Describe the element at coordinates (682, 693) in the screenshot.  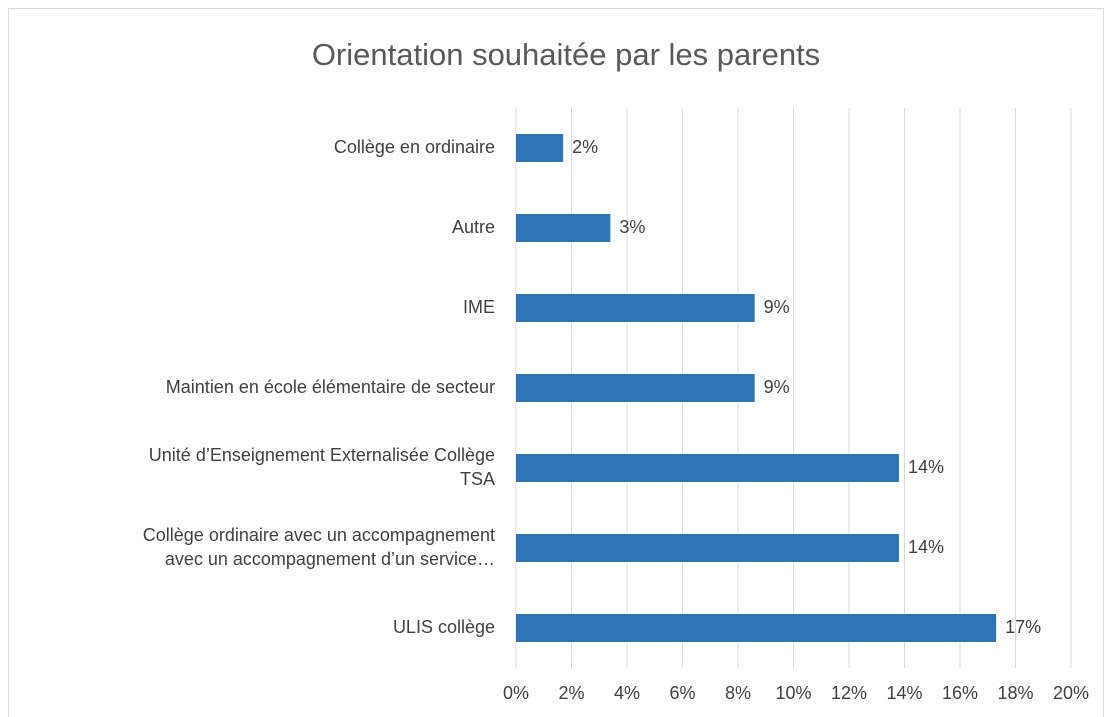
I see `x-tick-label: 6%` at that location.